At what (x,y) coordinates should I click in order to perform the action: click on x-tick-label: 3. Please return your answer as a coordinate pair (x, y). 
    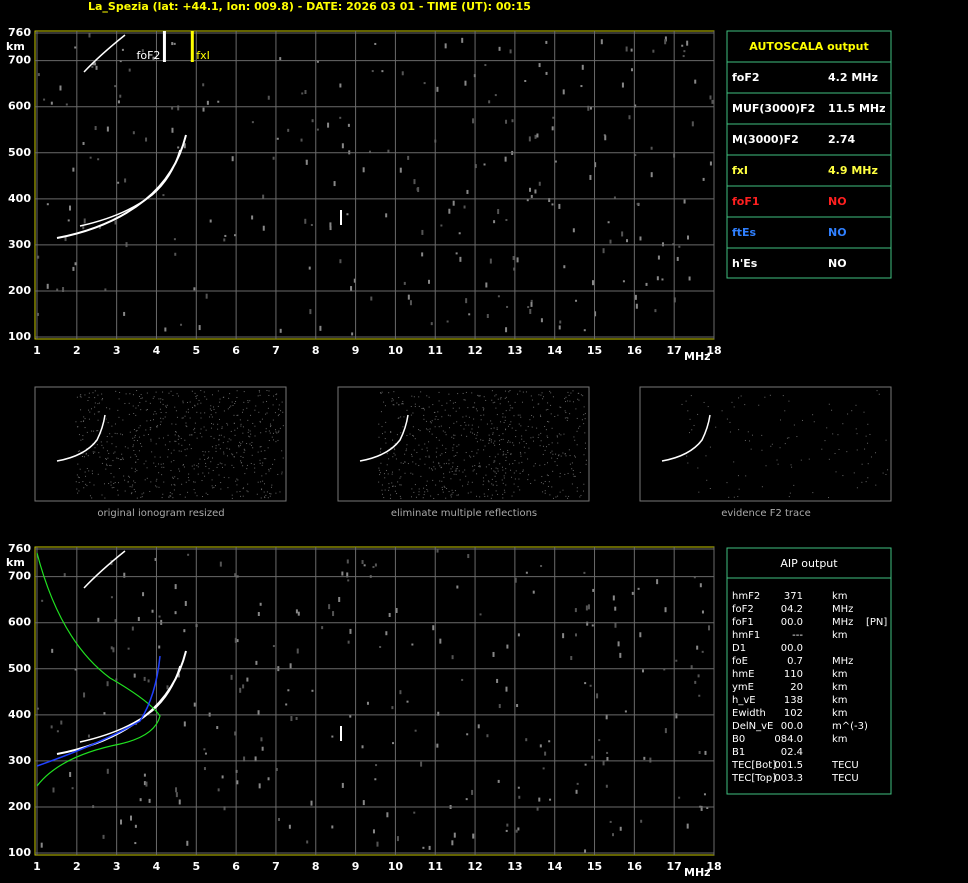
    Looking at the image, I should click on (117, 350).